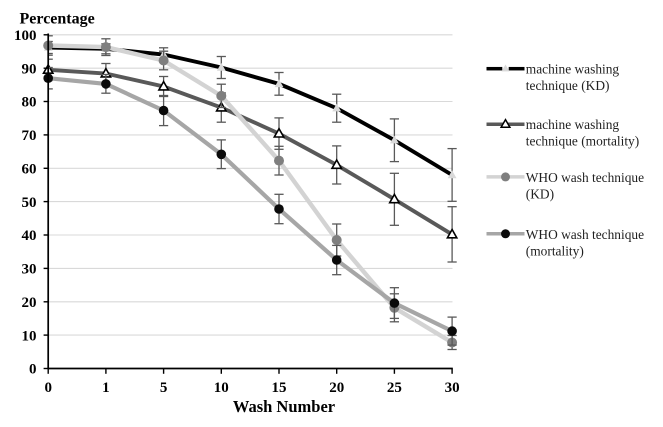  Describe the element at coordinates (568, 85) in the screenshot. I see `svg-text: technique (KD)` at that location.